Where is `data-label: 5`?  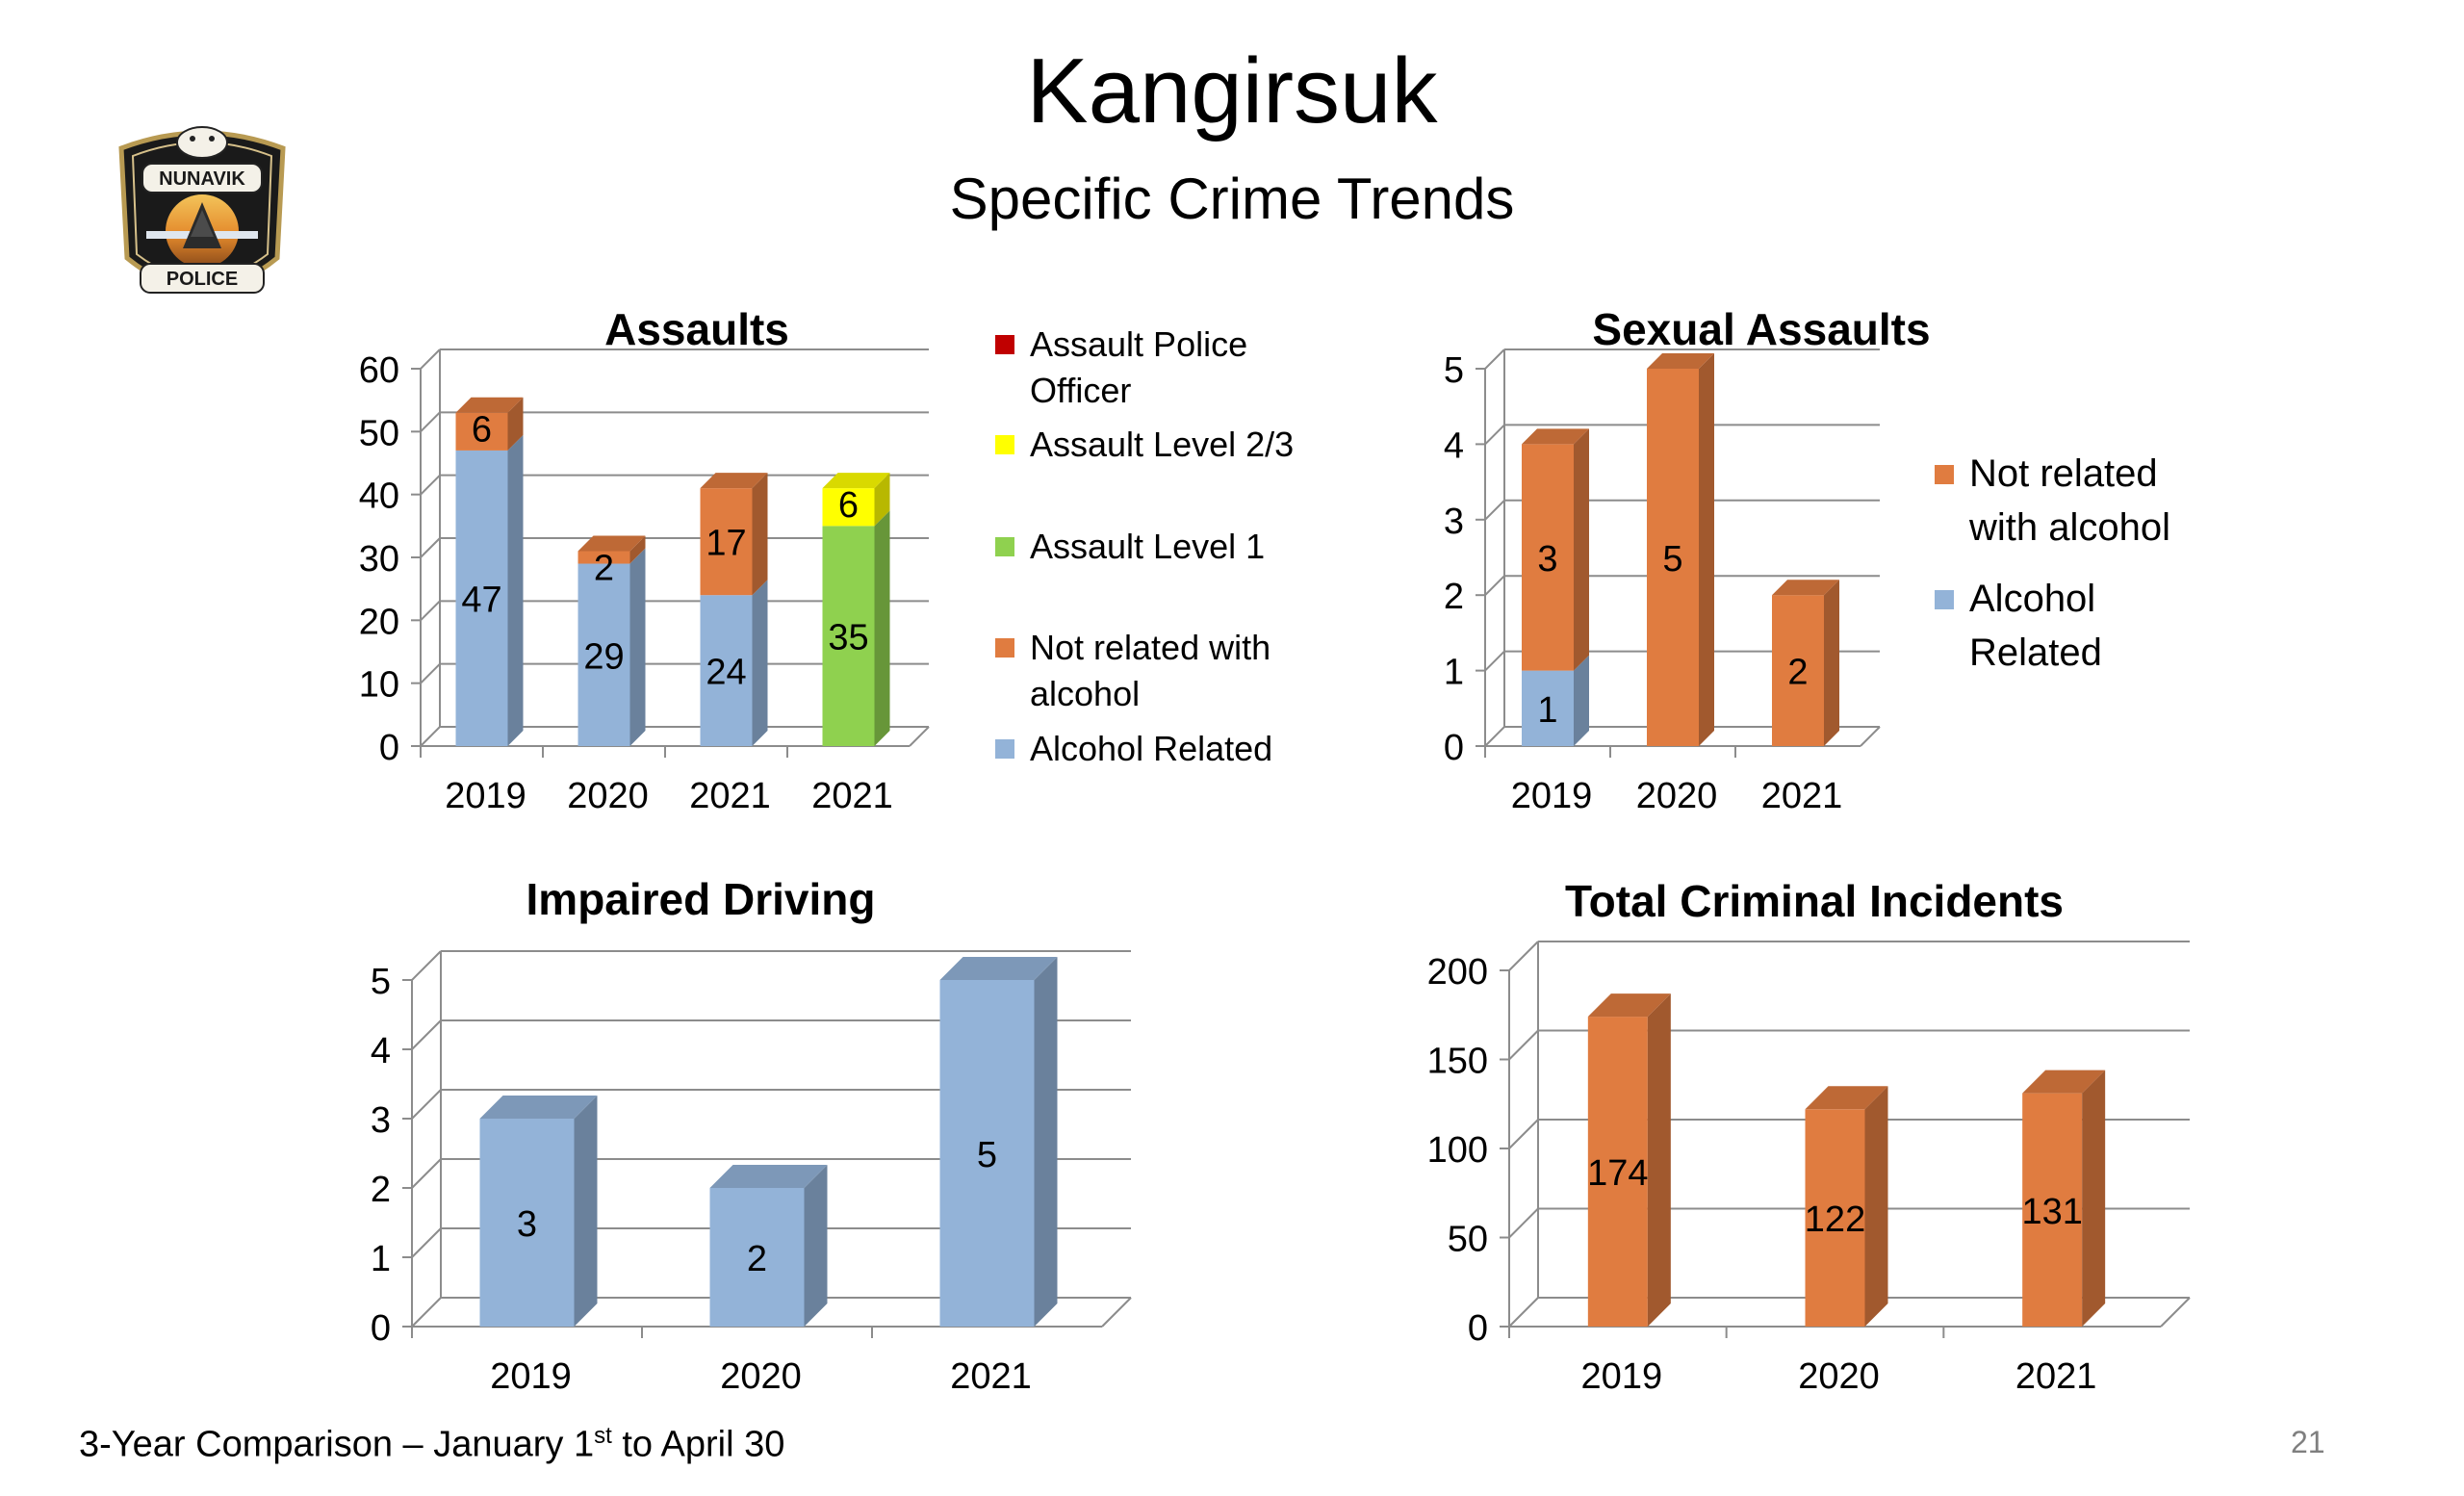
data-label: 5 is located at coordinates (1672, 559).